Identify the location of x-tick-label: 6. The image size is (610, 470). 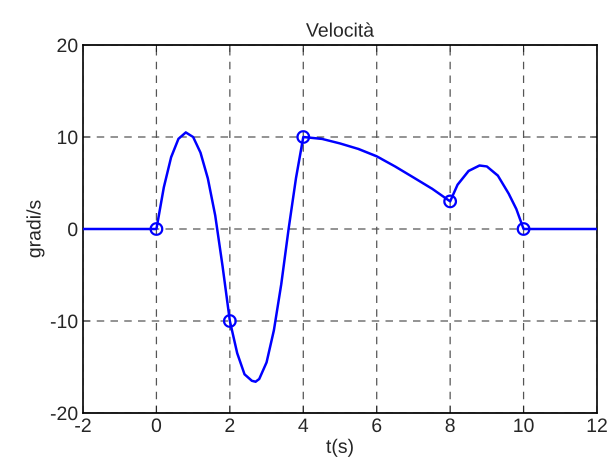
(377, 425).